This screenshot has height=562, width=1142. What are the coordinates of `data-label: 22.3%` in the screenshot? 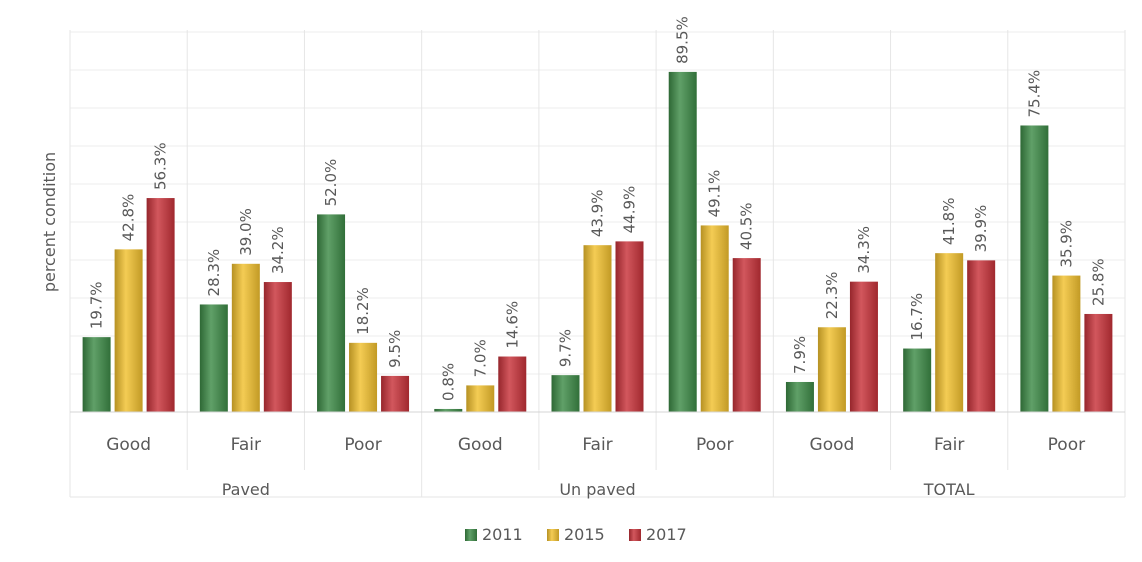 It's located at (832, 296).